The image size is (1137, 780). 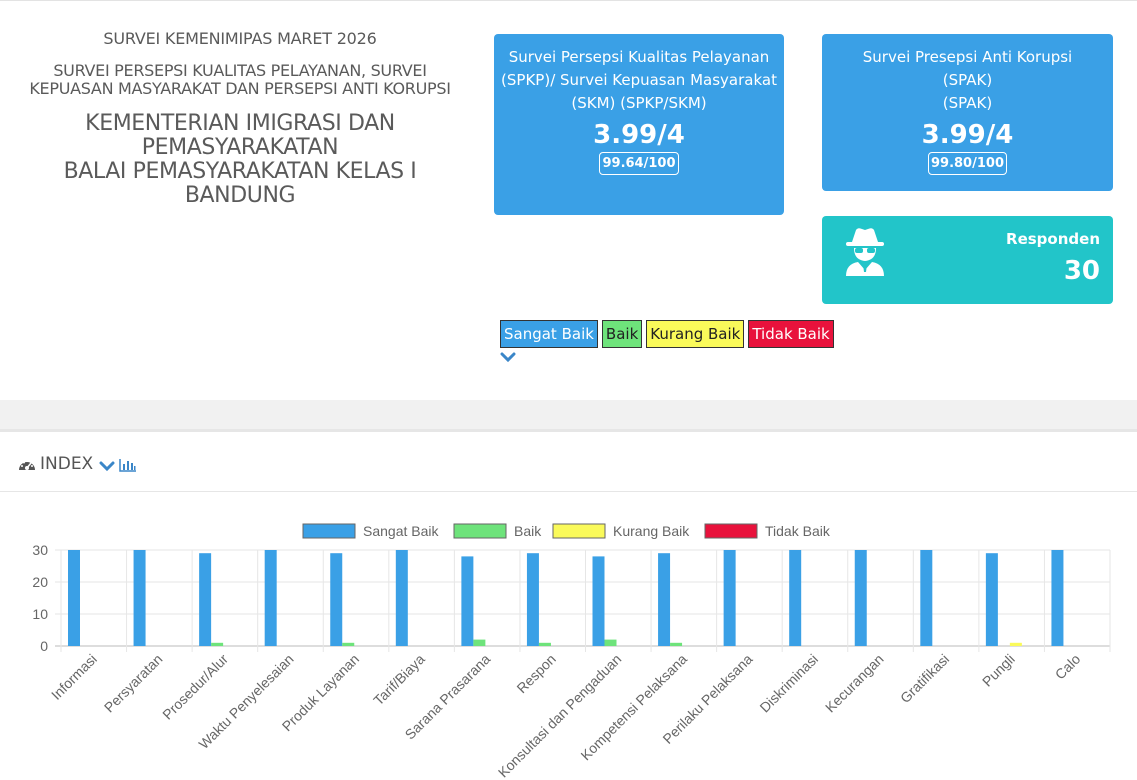 What do you see at coordinates (27, 465) in the screenshot?
I see `gauge-icon` at bounding box center [27, 465].